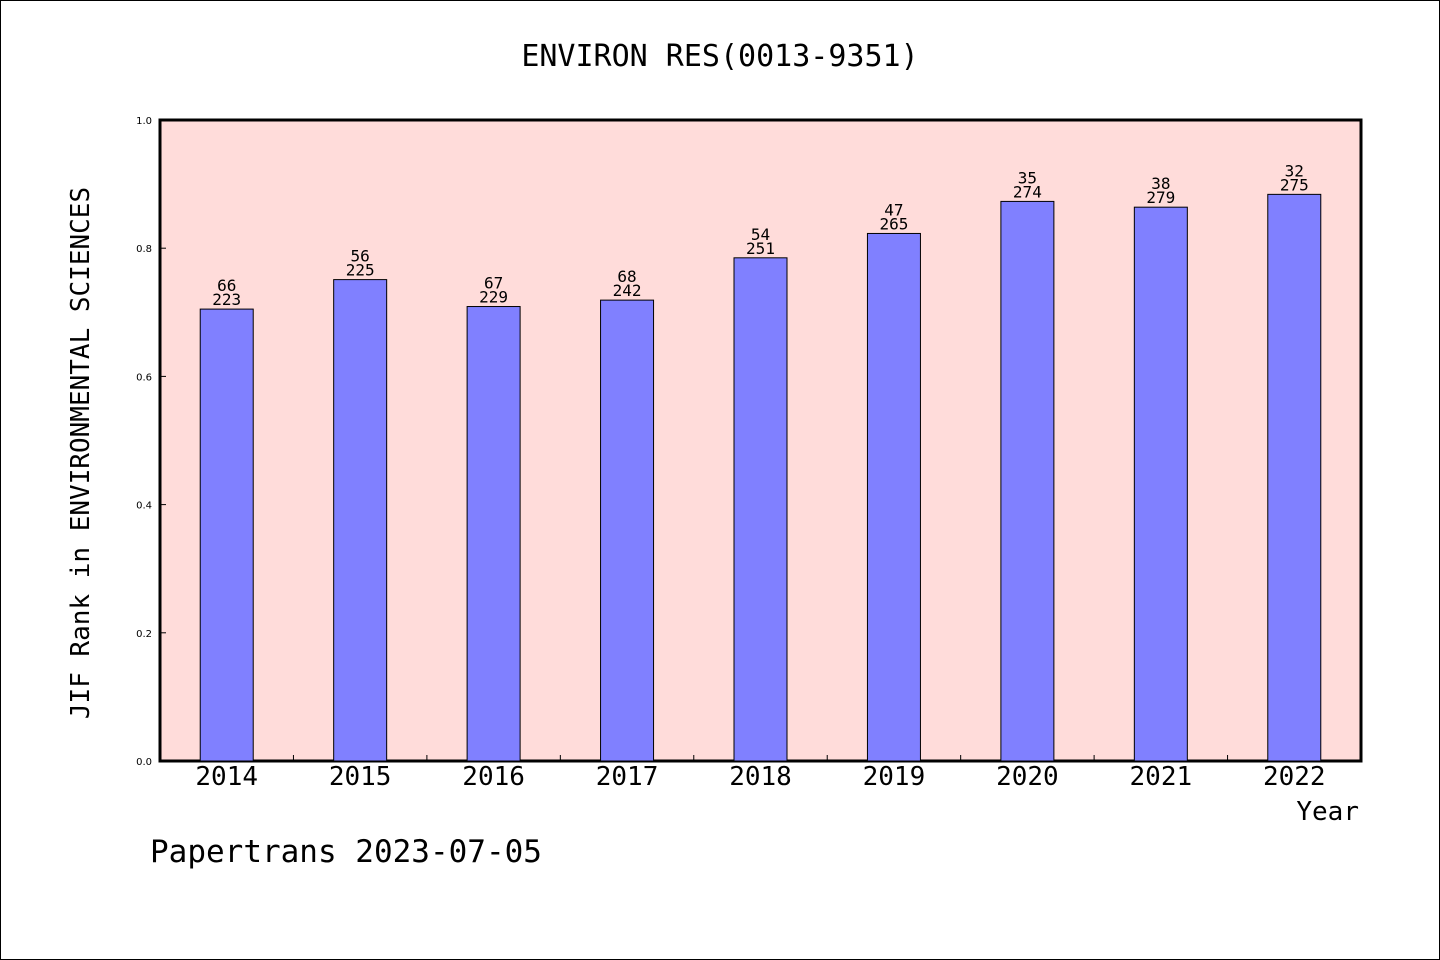 This screenshot has width=1440, height=960. What do you see at coordinates (360, 256) in the screenshot?
I see `bar-rank-label: 56` at bounding box center [360, 256].